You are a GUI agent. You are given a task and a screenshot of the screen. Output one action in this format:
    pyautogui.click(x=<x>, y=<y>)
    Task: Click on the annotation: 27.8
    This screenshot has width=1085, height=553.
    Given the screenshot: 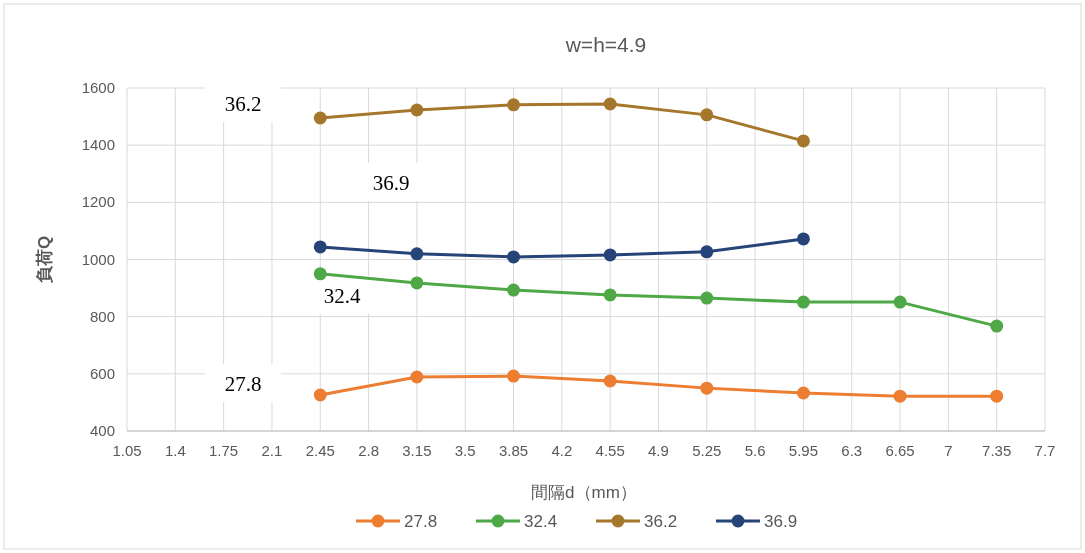 What is the action you would take?
    pyautogui.click(x=243, y=384)
    